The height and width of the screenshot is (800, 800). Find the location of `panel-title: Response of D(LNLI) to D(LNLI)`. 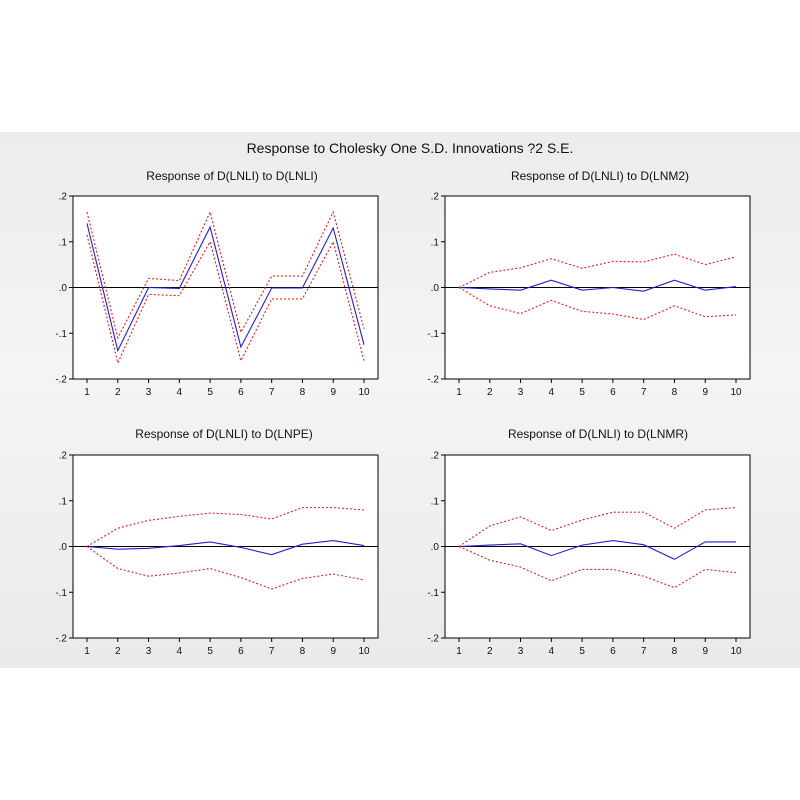

panel-title: Response of D(LNLI) to D(LNLI) is located at coordinates (231, 176).